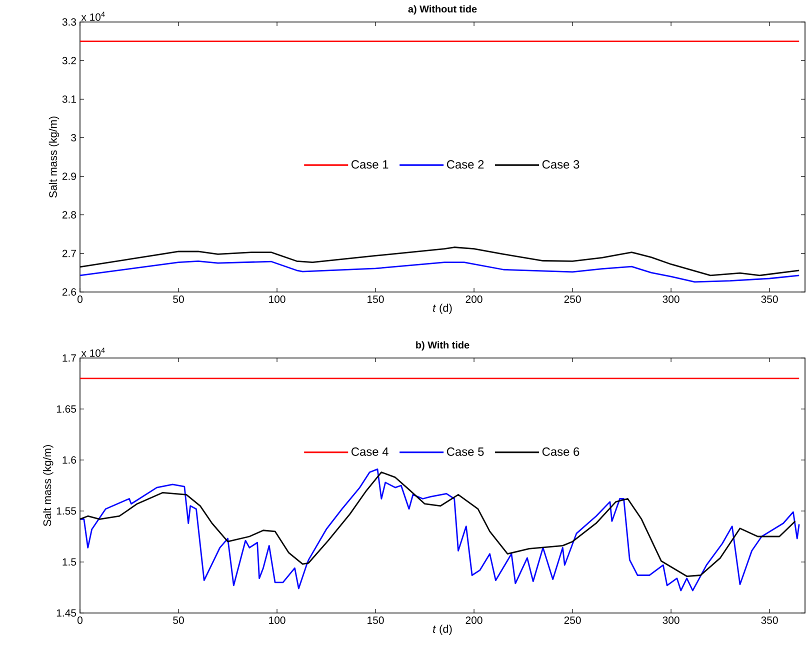 The width and height of the screenshot is (807, 666). What do you see at coordinates (69, 22) in the screenshot?
I see `y-tick-label: 3.3` at bounding box center [69, 22].